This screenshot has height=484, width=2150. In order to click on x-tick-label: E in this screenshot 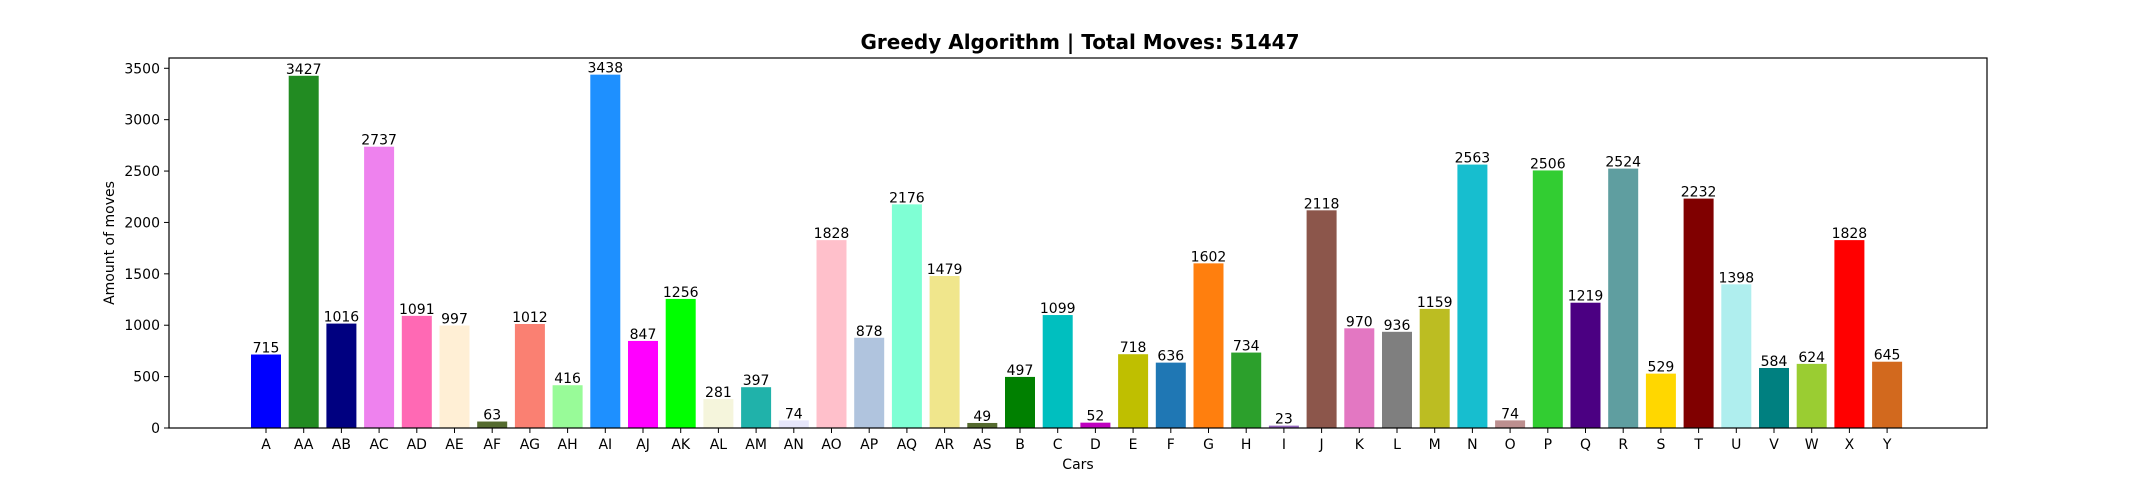, I will do `click(1133, 445)`.